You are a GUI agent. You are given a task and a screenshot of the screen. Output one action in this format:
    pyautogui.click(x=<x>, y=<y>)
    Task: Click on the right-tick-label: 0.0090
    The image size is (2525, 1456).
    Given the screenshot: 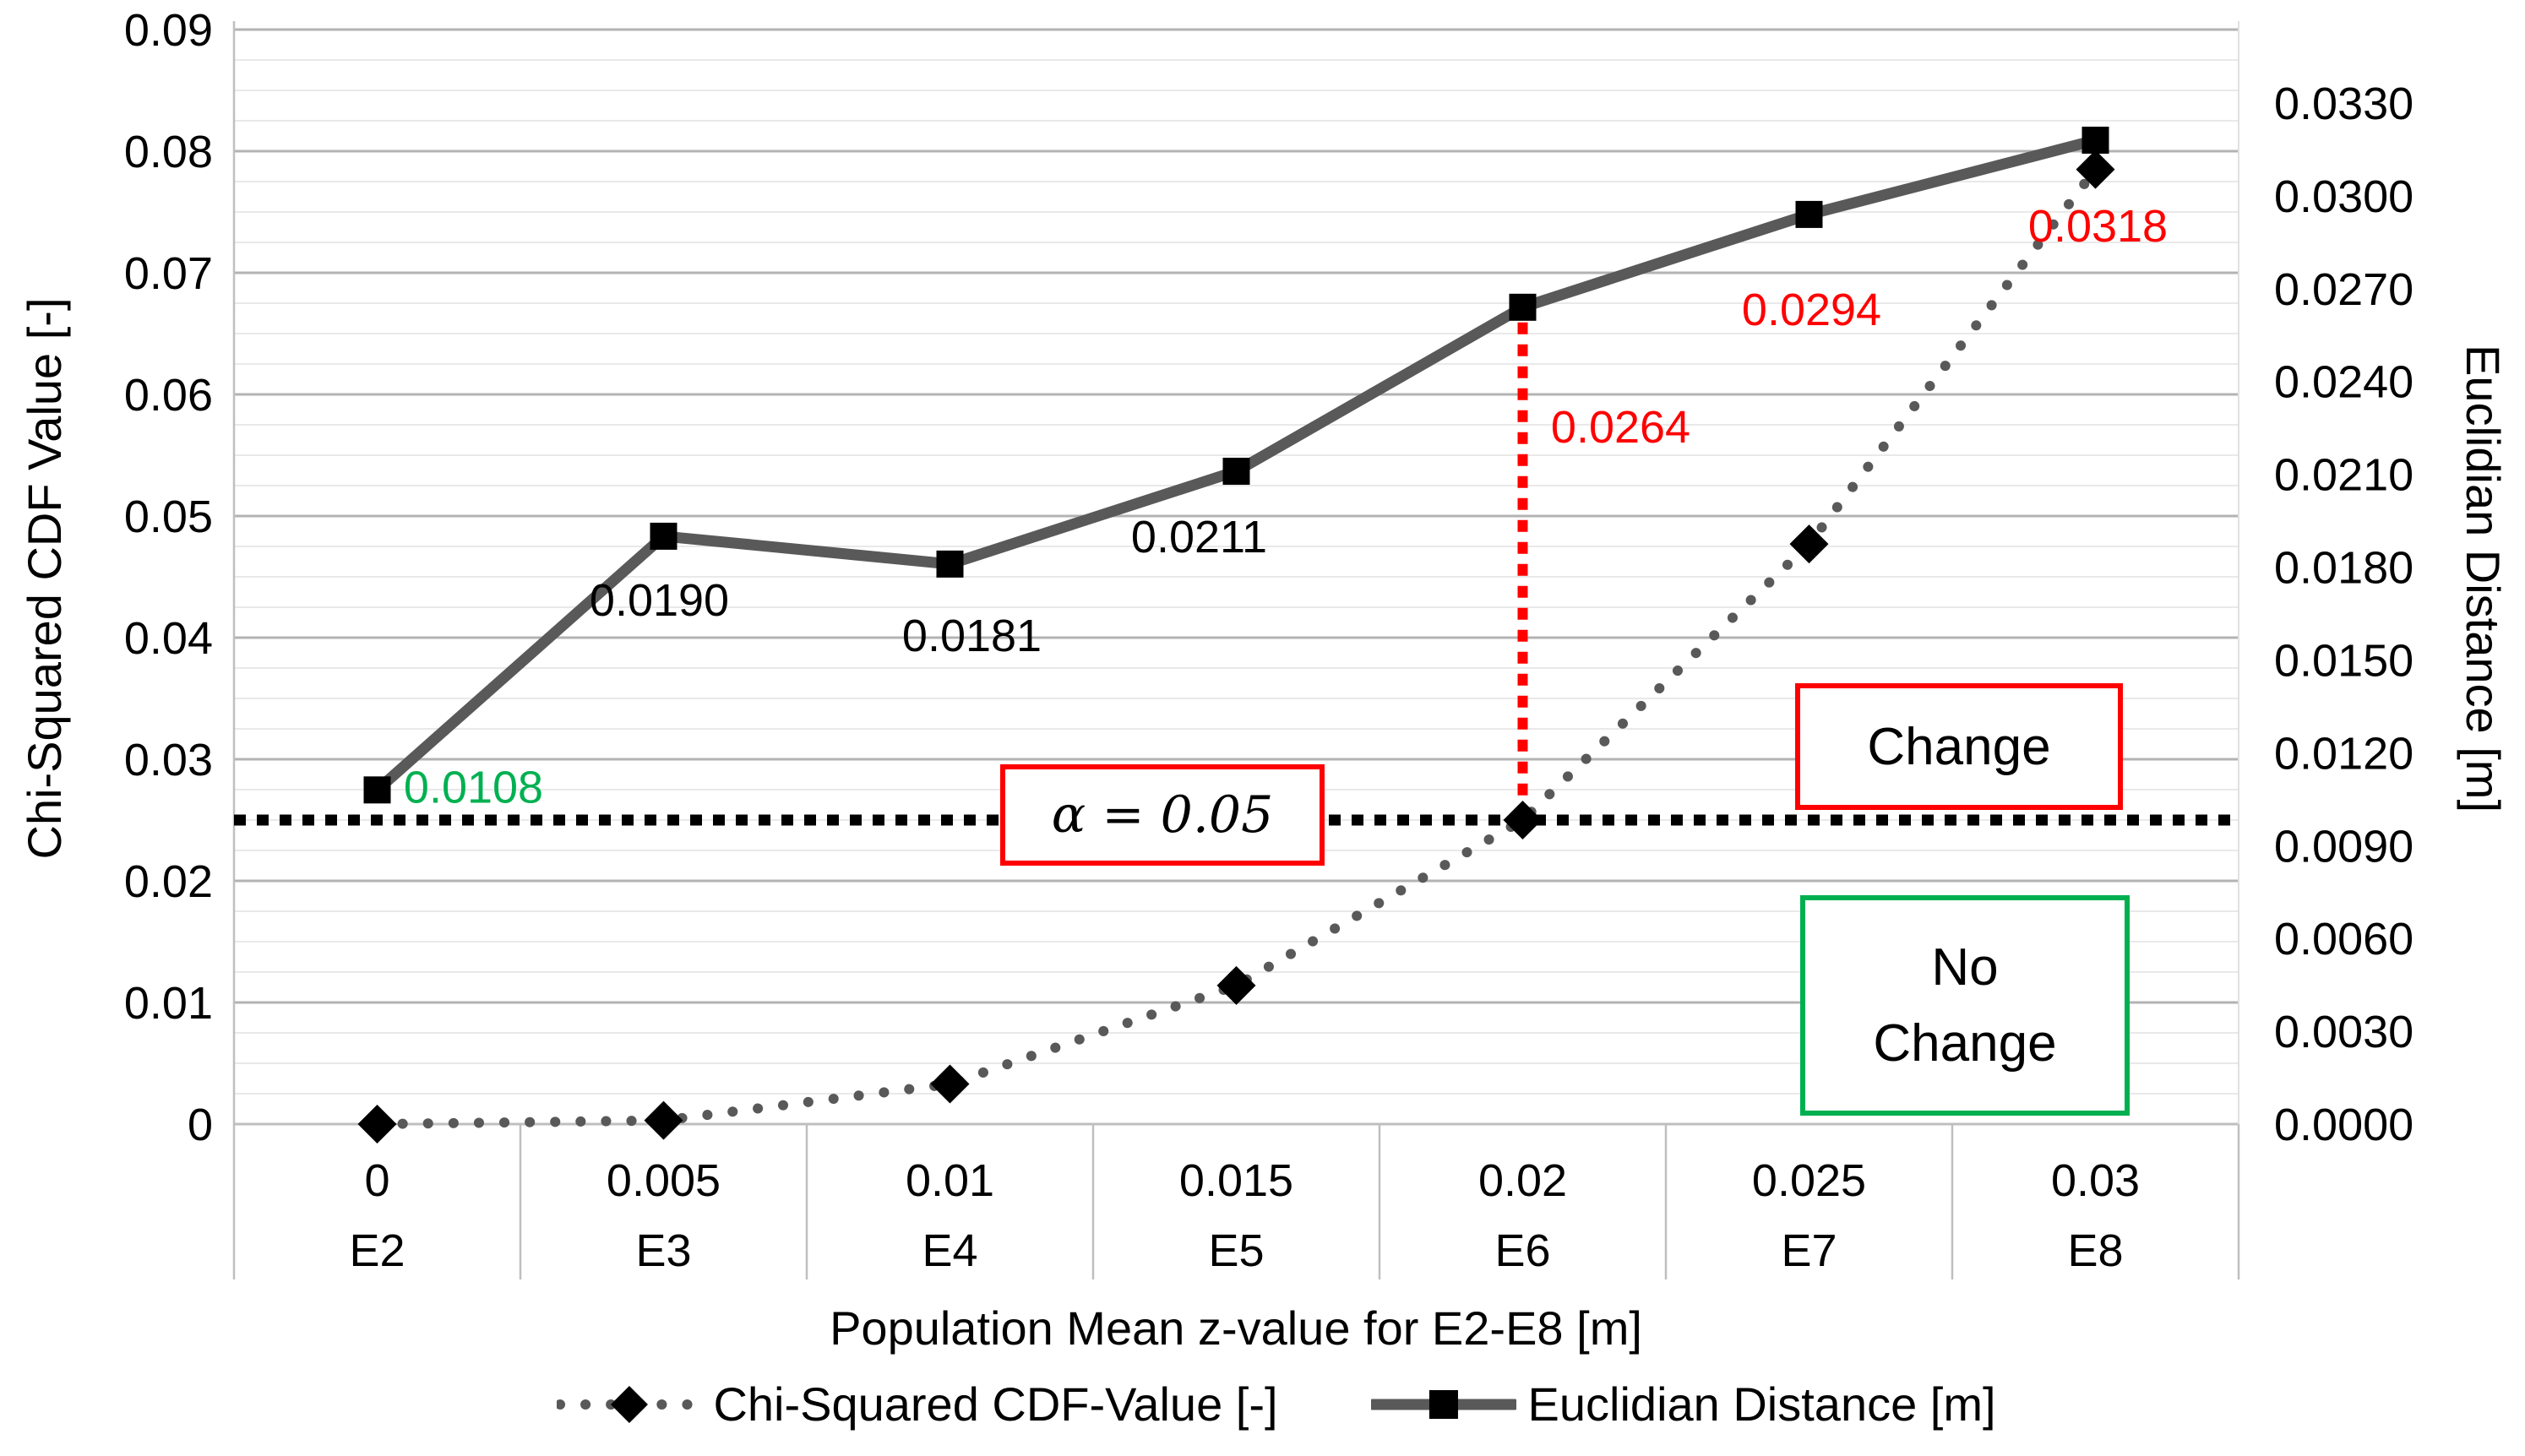 What is the action you would take?
    pyautogui.click(x=2343, y=846)
    